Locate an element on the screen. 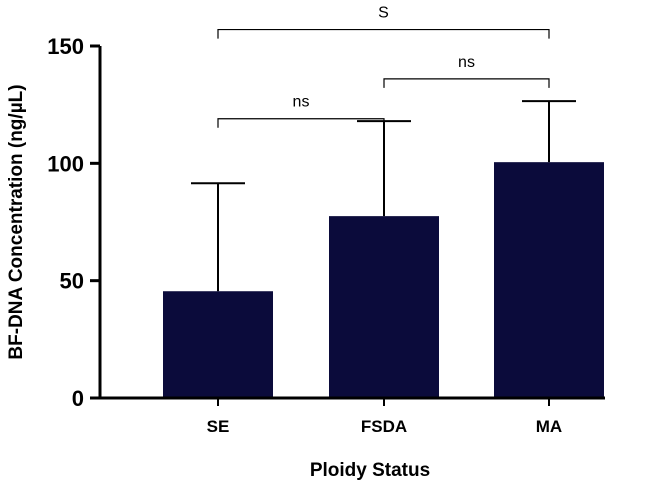 The image size is (661, 484). bar-fsda is located at coordinates (384, 307).